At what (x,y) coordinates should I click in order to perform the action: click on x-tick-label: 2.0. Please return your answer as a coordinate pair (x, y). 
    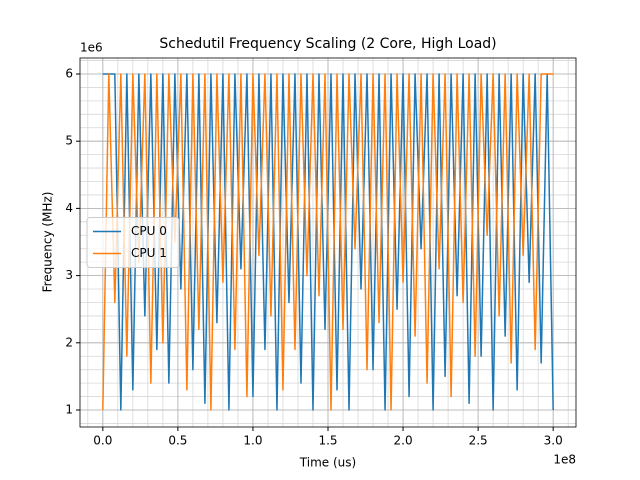
    Looking at the image, I should click on (403, 441).